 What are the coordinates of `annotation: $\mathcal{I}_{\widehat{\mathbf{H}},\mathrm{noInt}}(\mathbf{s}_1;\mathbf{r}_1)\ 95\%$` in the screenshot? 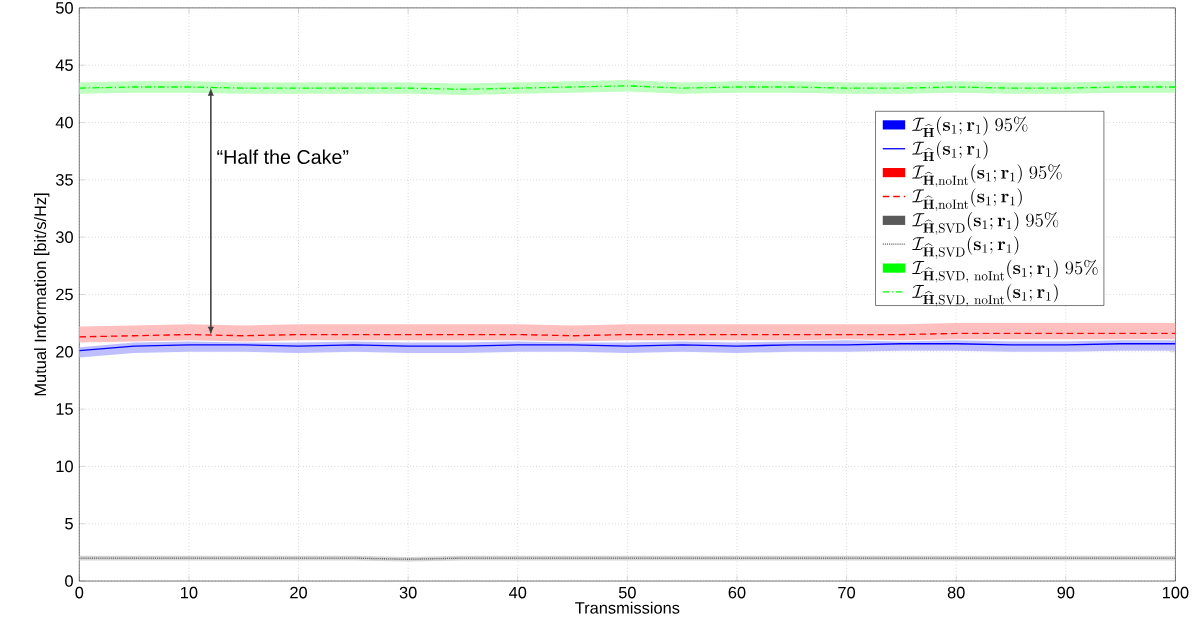 It's located at (986, 176).